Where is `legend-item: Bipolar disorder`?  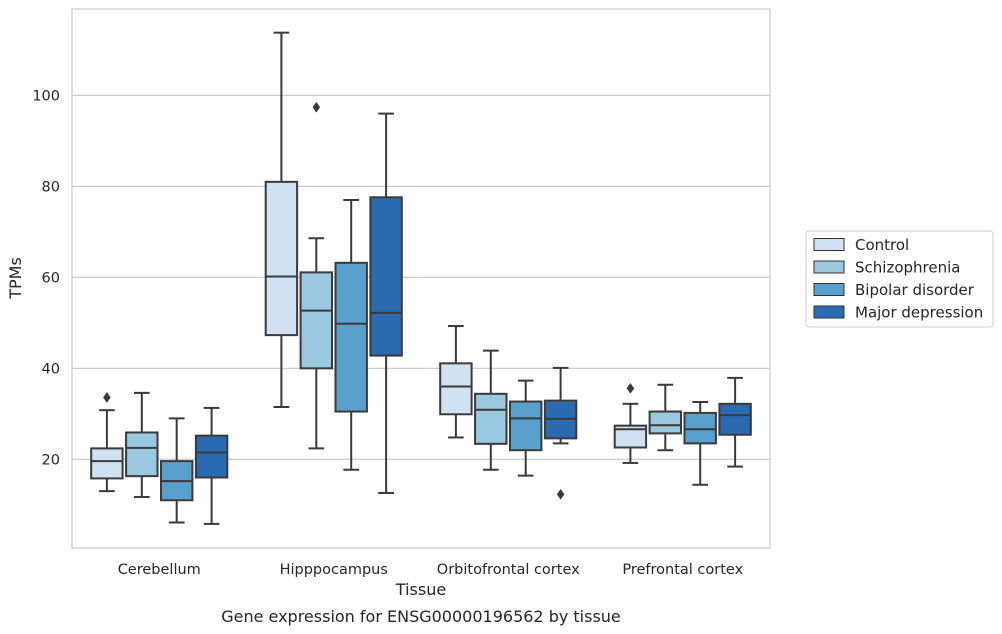
legend-item: Bipolar disorder is located at coordinates (894, 290).